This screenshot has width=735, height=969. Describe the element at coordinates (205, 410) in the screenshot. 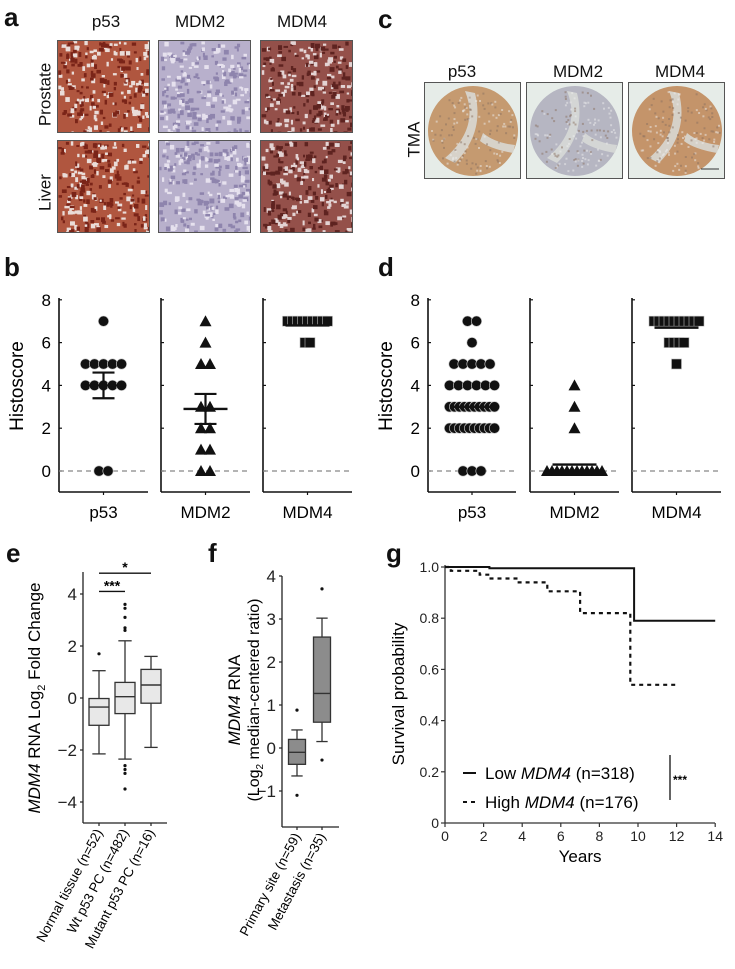

I see `subplot-mdm2: MDM2` at that location.